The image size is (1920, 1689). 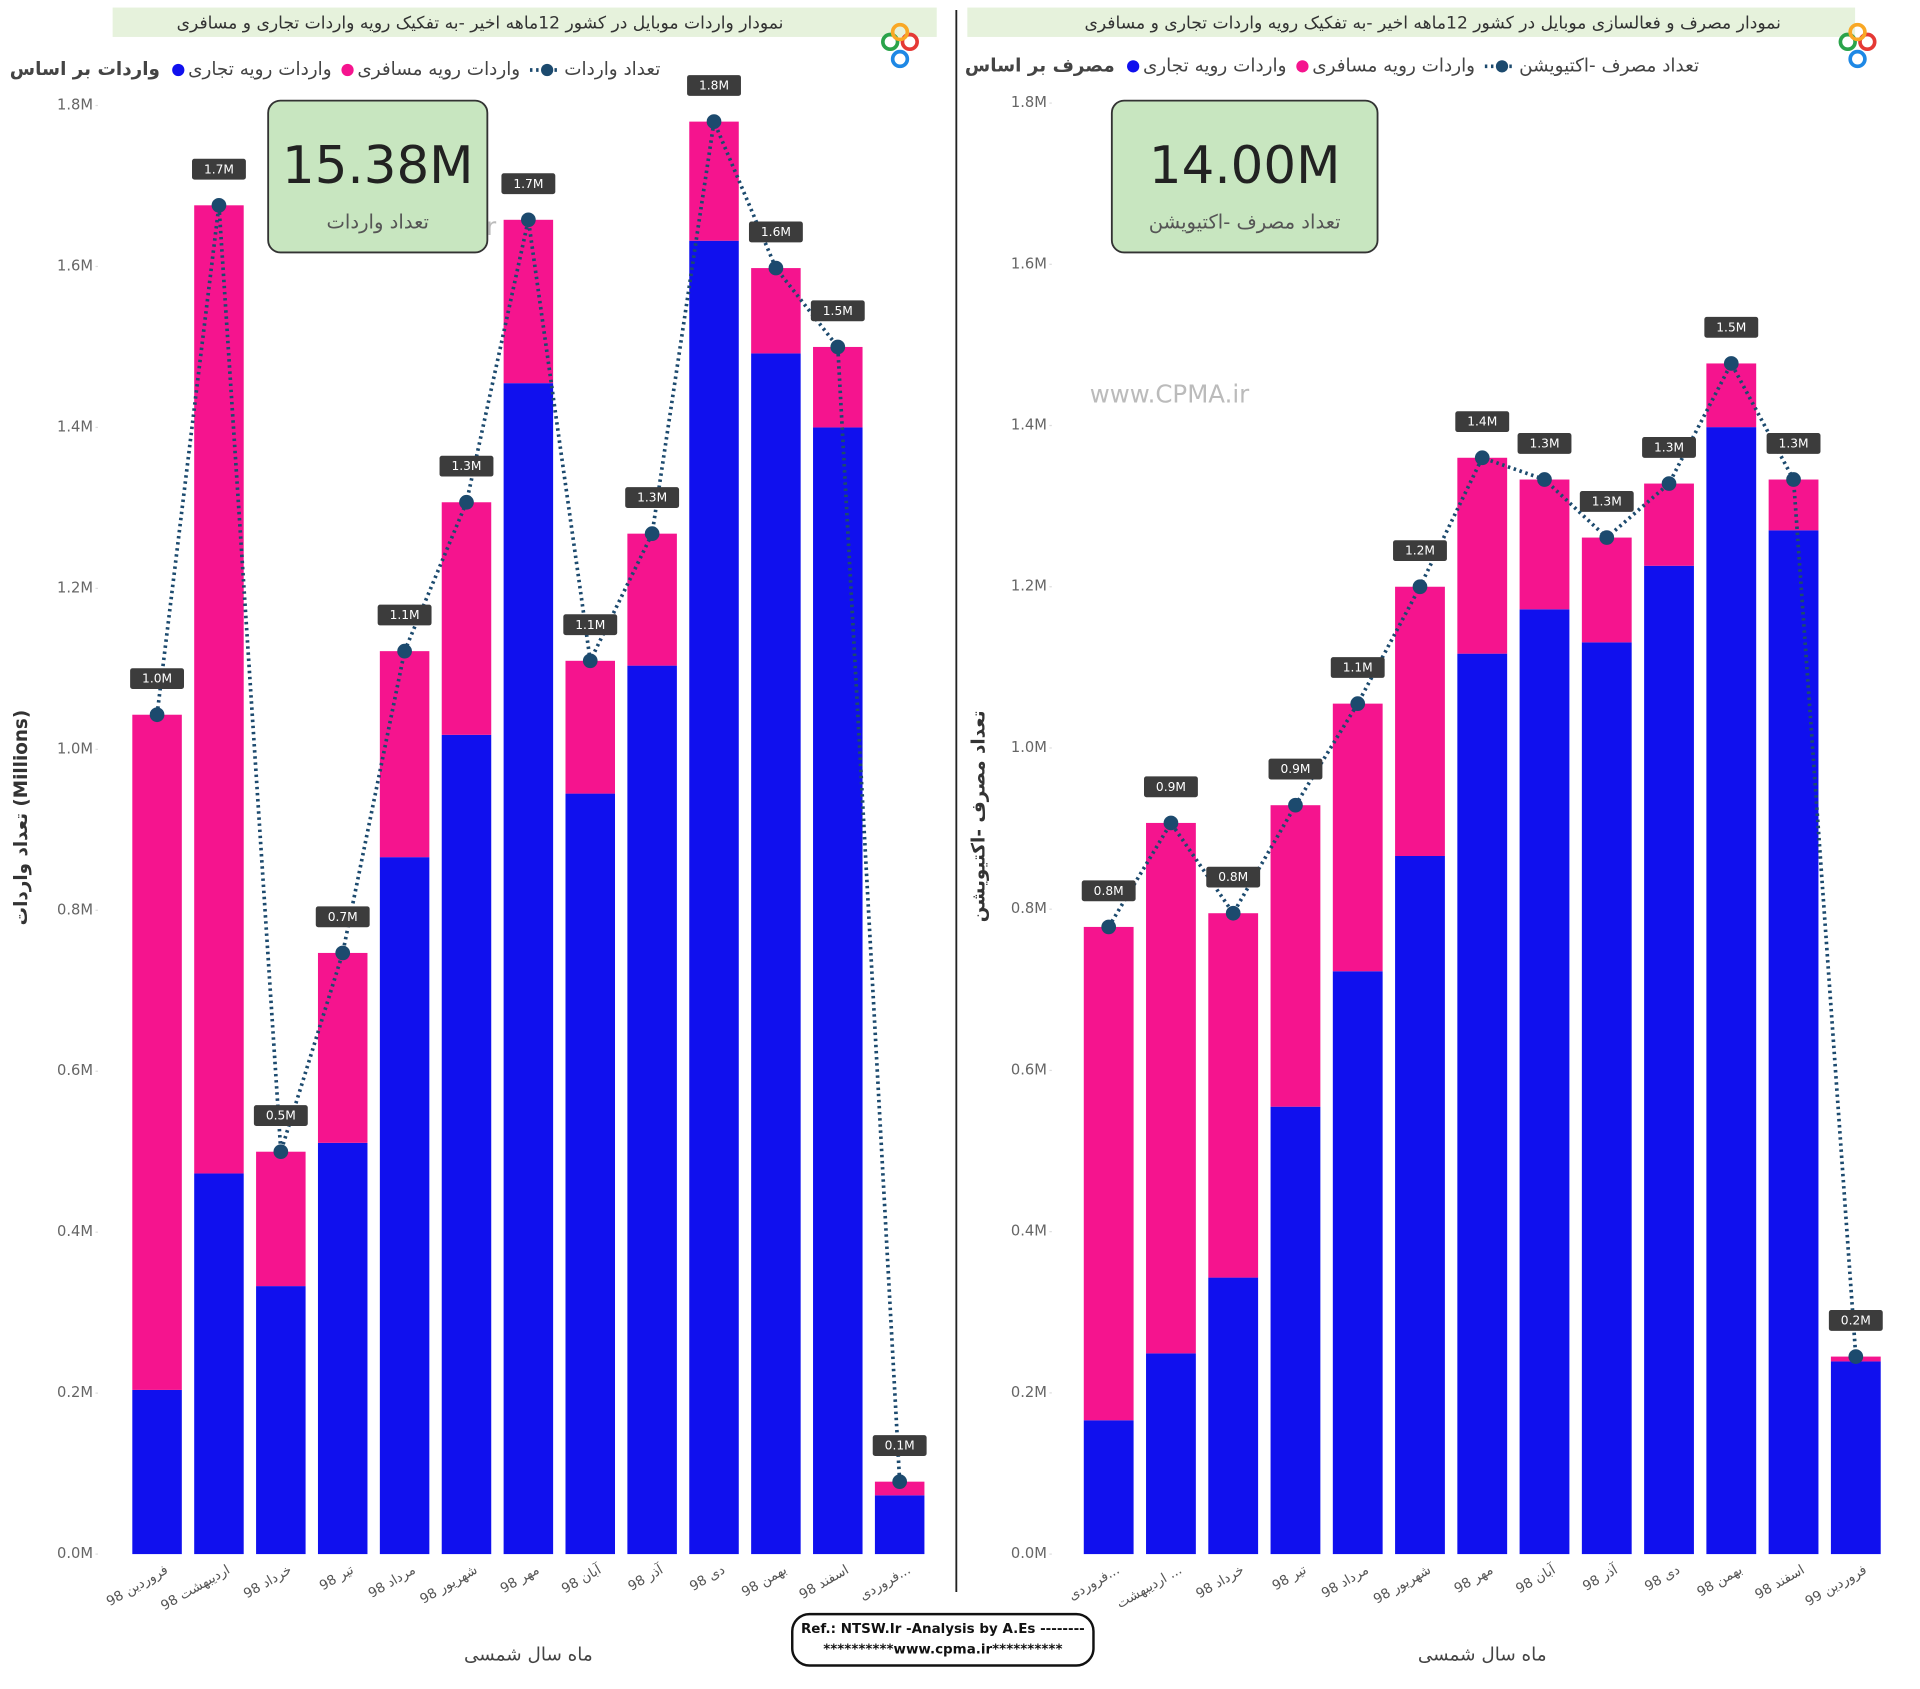 What do you see at coordinates (1411, 22) in the screenshot?
I see `title-band` at bounding box center [1411, 22].